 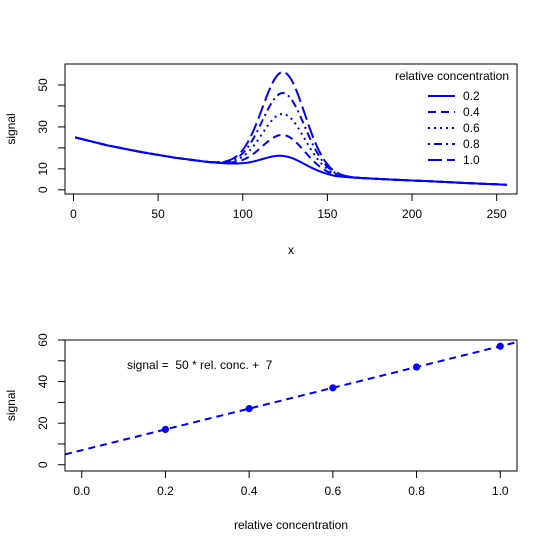 I want to click on legend-entry-label: 0.4, so click(x=471, y=112).